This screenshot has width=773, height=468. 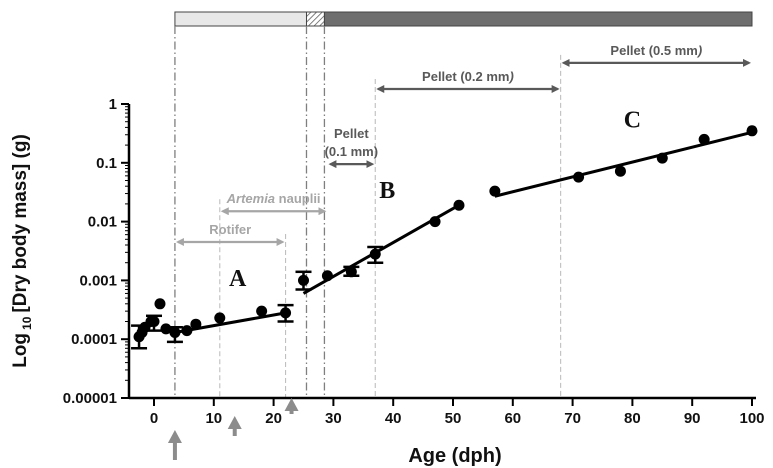 What do you see at coordinates (300, 198) in the screenshot?
I see `feeding-label-text: nauplii` at bounding box center [300, 198].